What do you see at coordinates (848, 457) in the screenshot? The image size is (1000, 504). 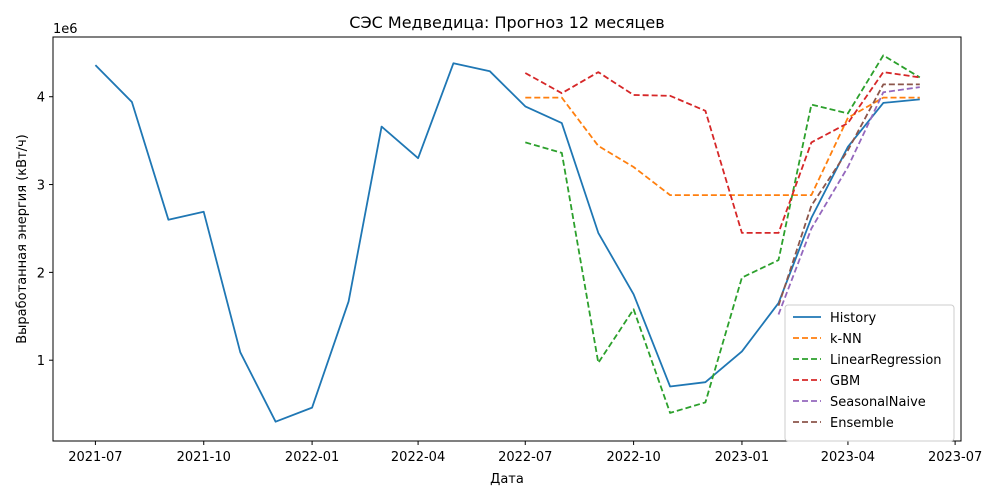 I see `x-tick-label: 2023-04` at bounding box center [848, 457].